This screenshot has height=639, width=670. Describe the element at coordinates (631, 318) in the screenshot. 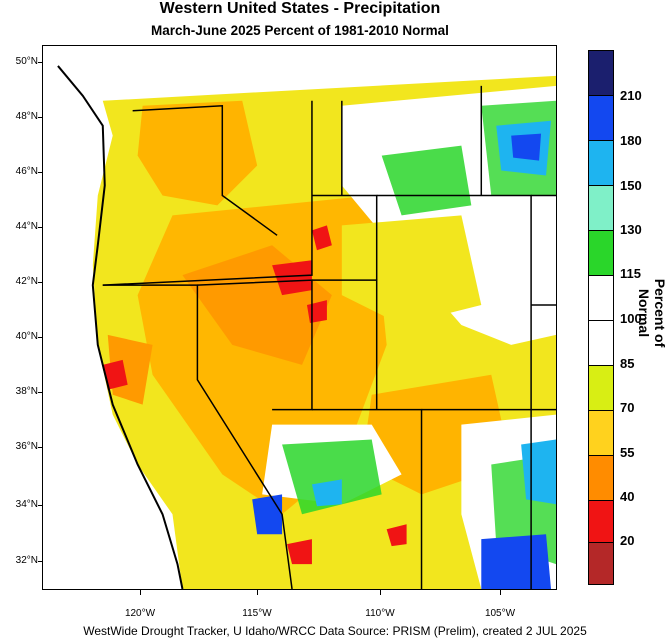

I see `colorbar-label: 100` at that location.